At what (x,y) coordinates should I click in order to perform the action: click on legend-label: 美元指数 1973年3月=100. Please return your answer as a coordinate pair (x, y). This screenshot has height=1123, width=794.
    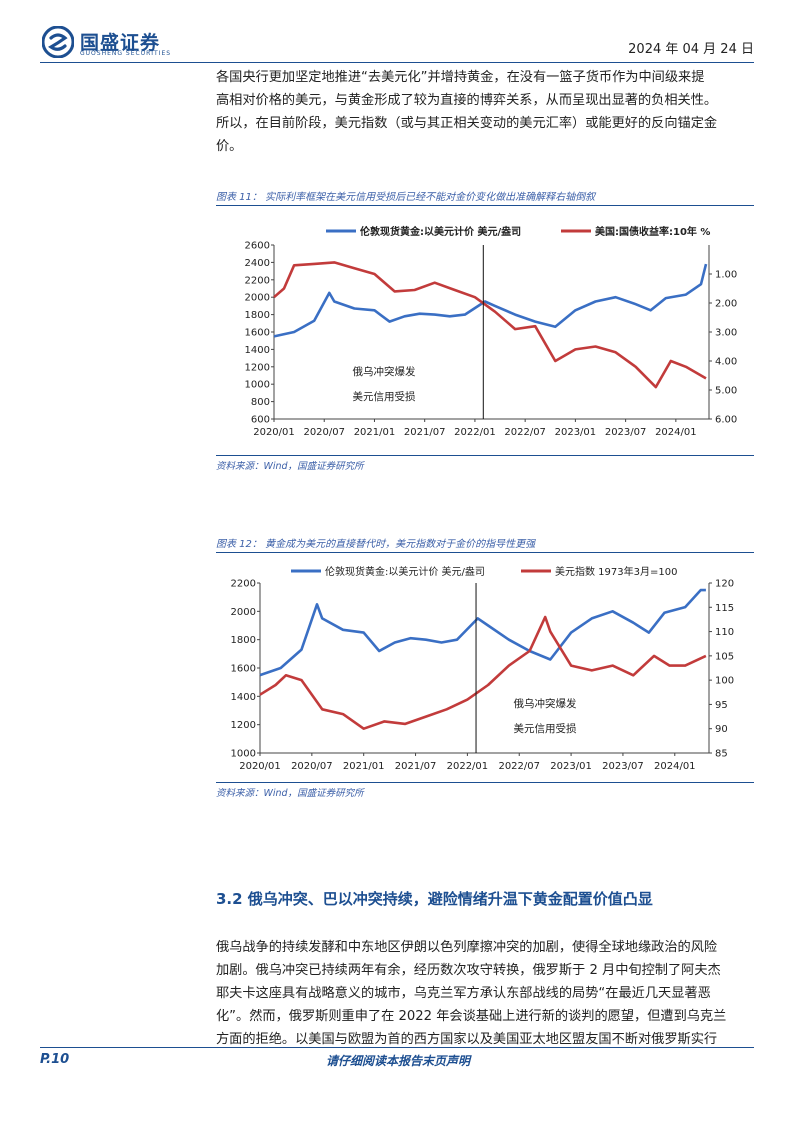
    Looking at the image, I should click on (616, 571).